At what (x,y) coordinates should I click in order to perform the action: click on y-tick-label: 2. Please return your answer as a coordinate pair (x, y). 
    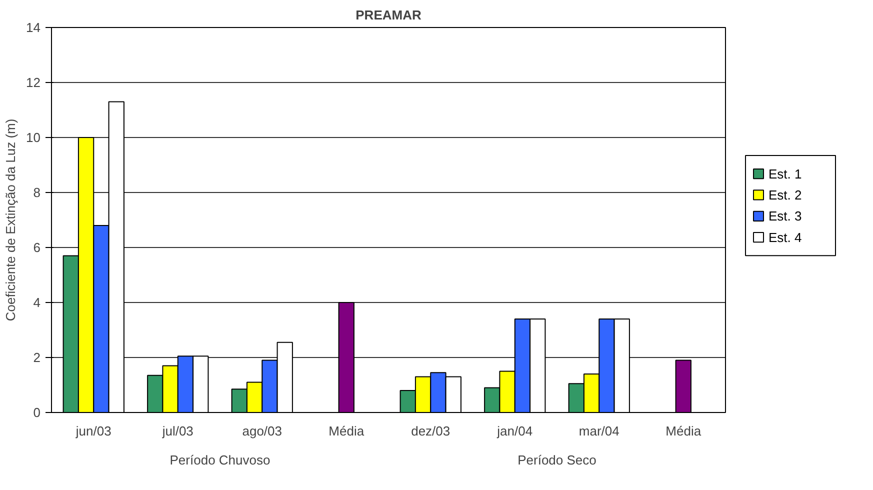
    Looking at the image, I should click on (37, 357).